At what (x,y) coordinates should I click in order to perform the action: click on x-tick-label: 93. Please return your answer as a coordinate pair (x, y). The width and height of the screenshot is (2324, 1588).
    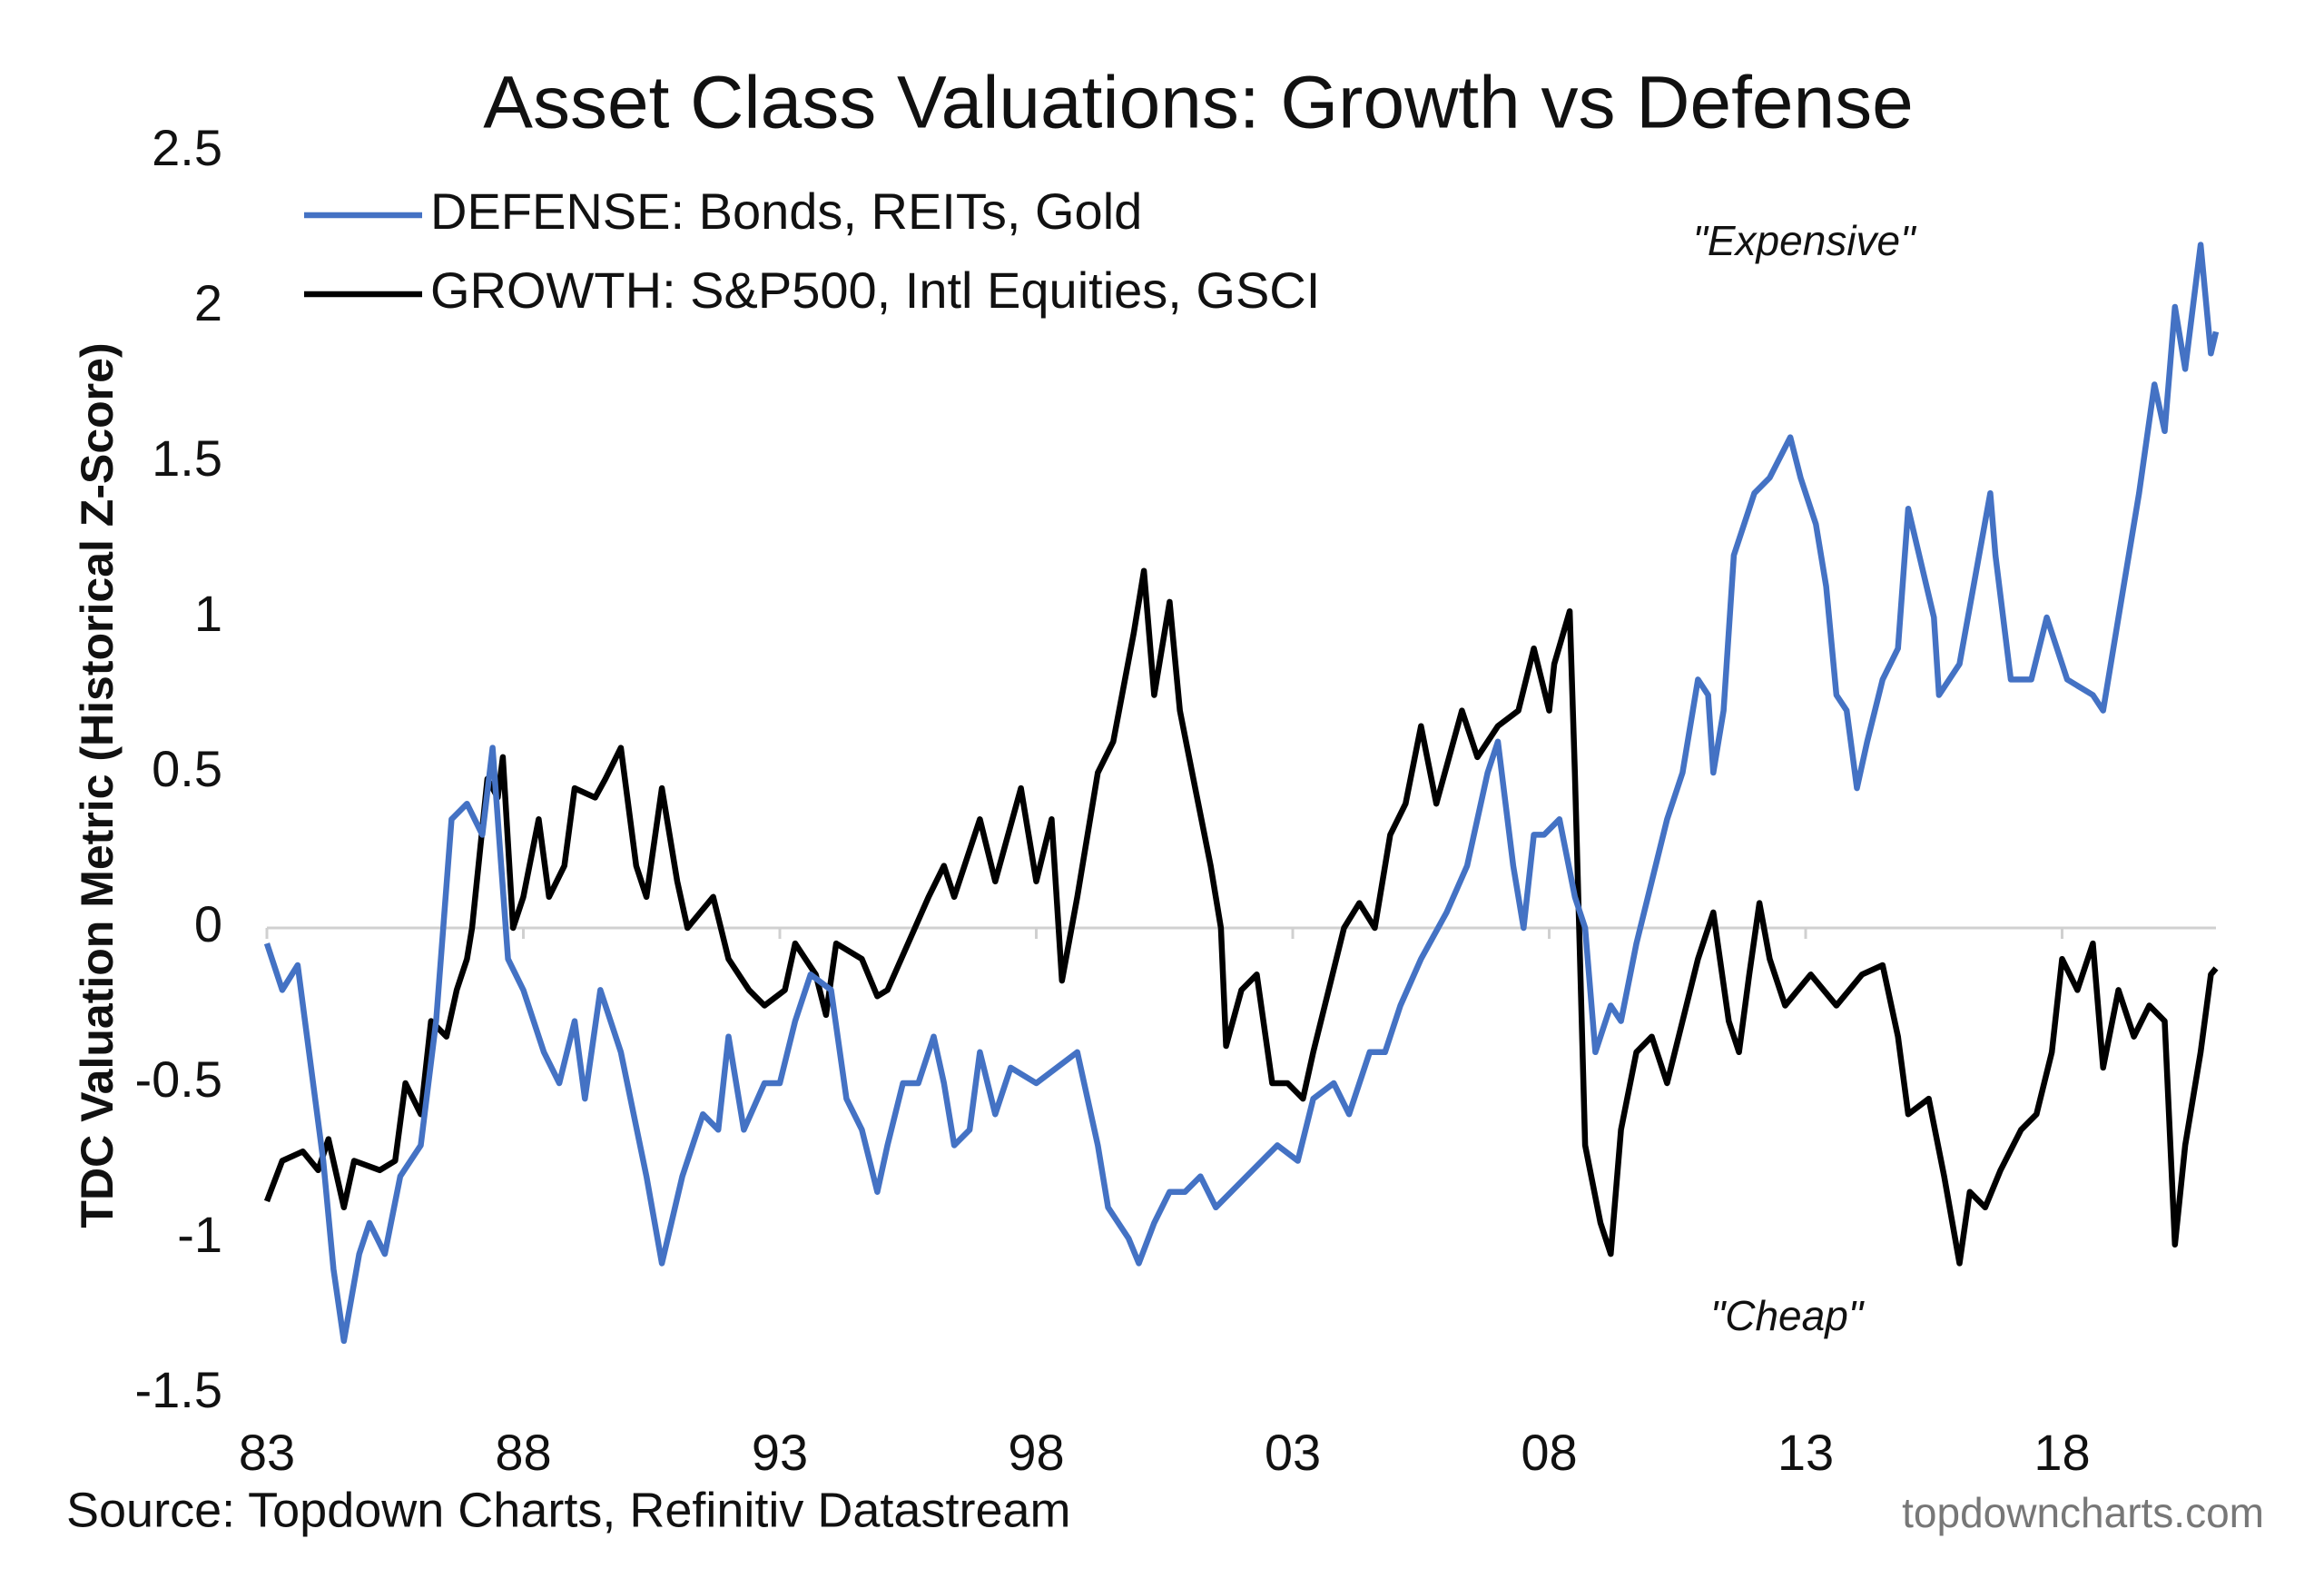
    Looking at the image, I should click on (780, 1452).